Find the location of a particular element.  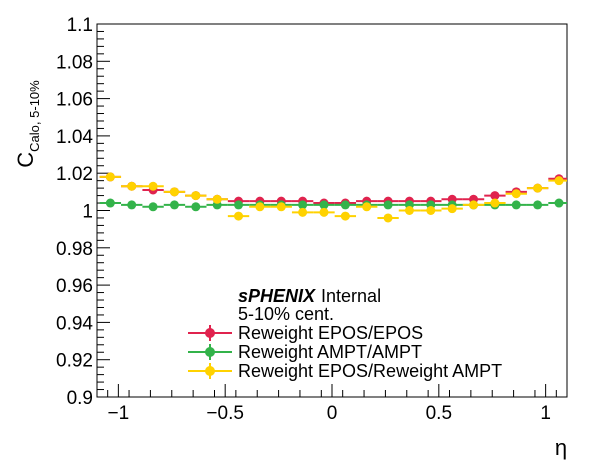

y-tick-label: 1.1 is located at coordinates (80, 25).